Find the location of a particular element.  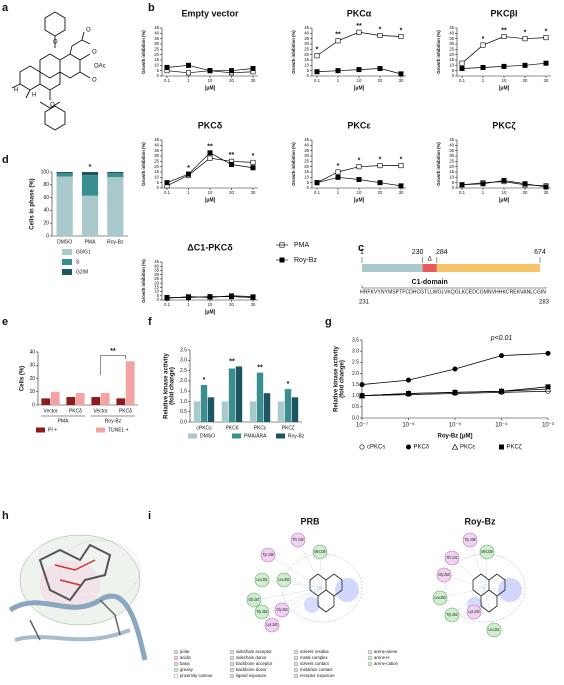

chart-title: PKCα is located at coordinates (359, 13).